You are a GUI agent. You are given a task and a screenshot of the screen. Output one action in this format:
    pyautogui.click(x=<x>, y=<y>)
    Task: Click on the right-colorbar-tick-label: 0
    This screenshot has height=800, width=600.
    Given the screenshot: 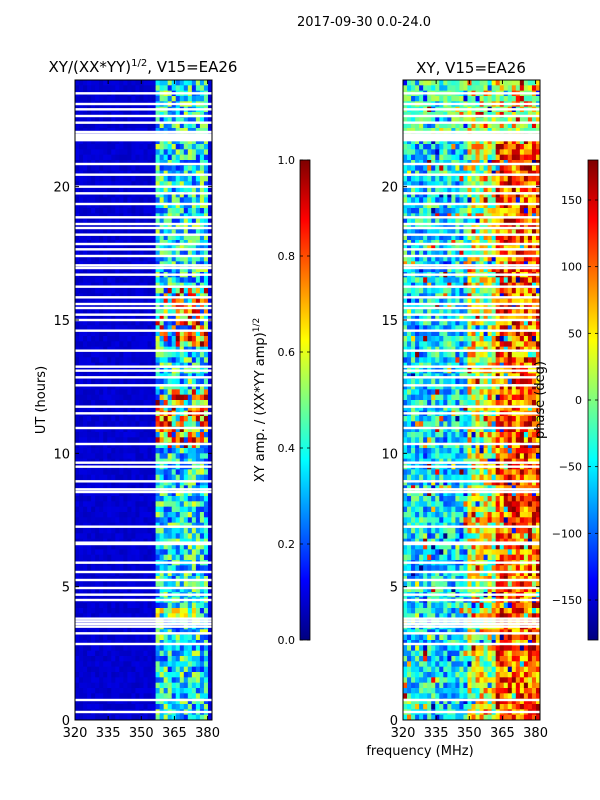 What is the action you would take?
    pyautogui.click(x=578, y=400)
    